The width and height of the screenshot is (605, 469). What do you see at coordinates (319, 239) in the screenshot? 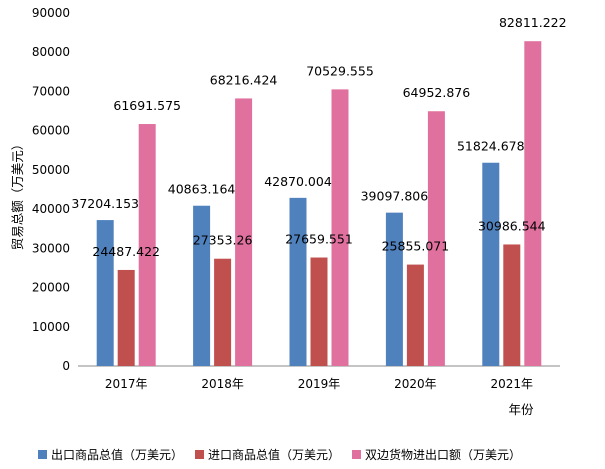
I see `data-label: 27659.551` at bounding box center [319, 239].